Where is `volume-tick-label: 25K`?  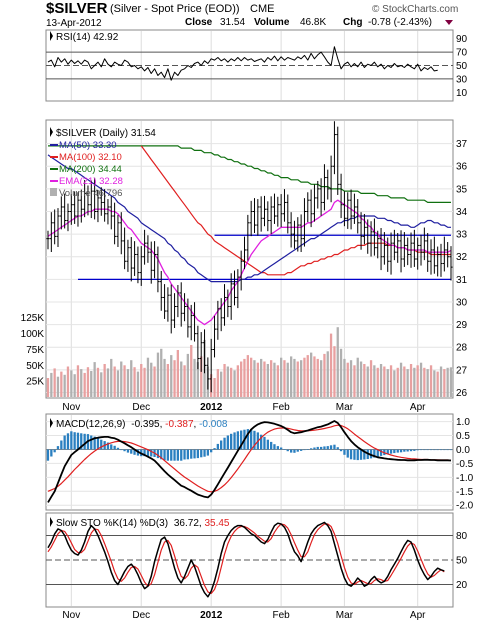 volume-tick-label: 25K is located at coordinates (35, 382).